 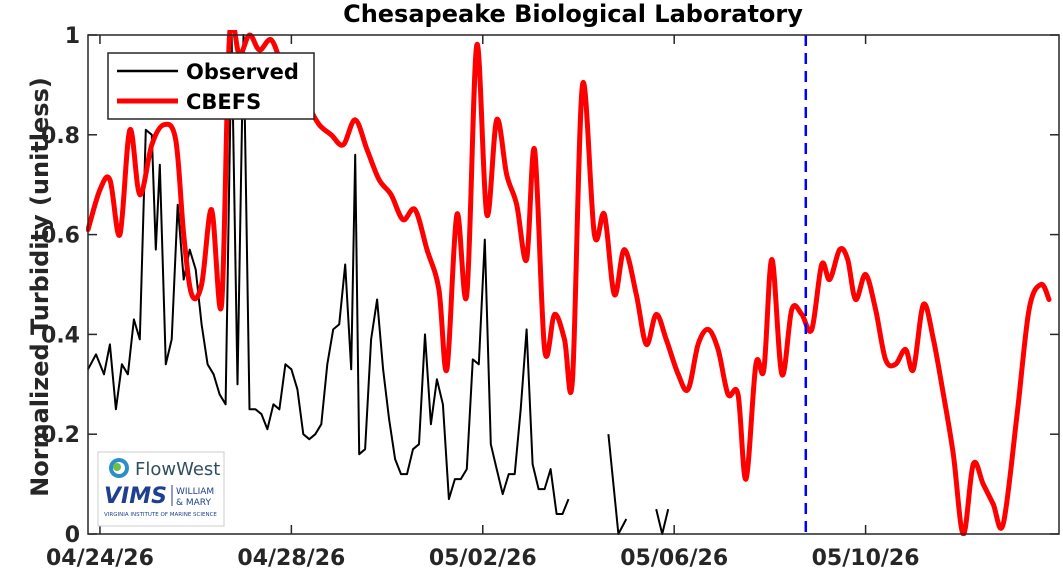 What do you see at coordinates (60, 136) in the screenshot?
I see `y-tick-label: 0.8` at bounding box center [60, 136].